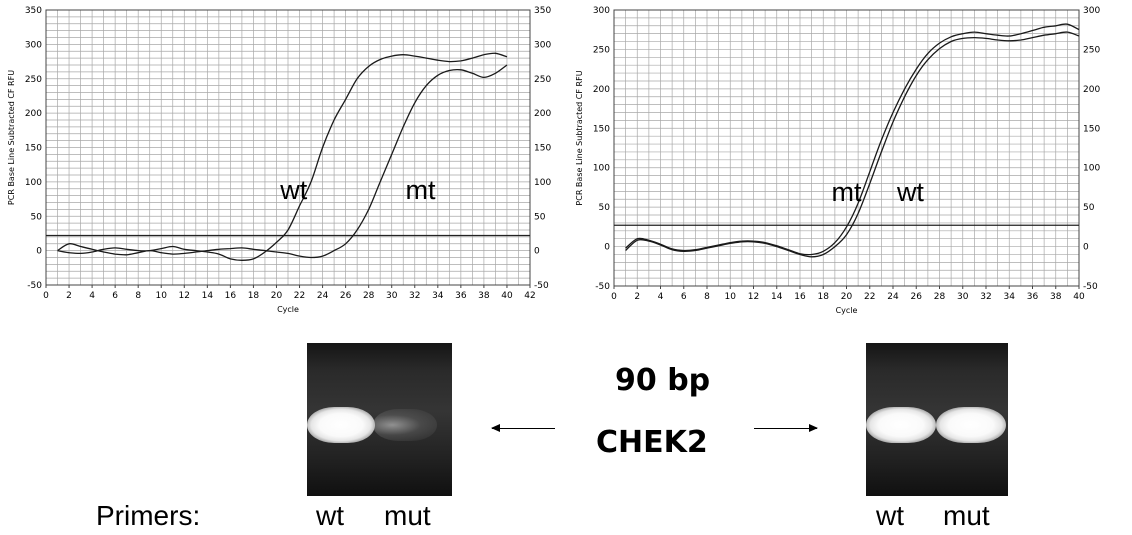  Describe the element at coordinates (148, 515) in the screenshot. I see `primers-label: Primers:` at that location.